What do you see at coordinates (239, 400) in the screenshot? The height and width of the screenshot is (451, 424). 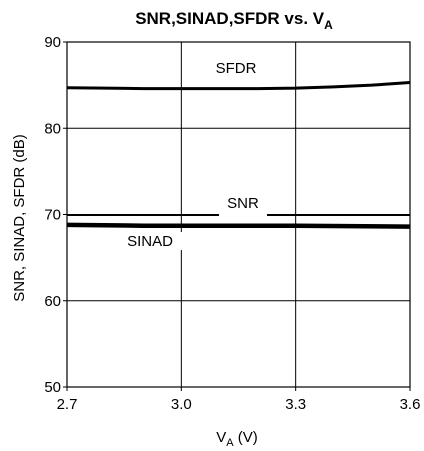 I see `x-ticks: 2.7 3.0 3.3 3.6` at bounding box center [239, 400].